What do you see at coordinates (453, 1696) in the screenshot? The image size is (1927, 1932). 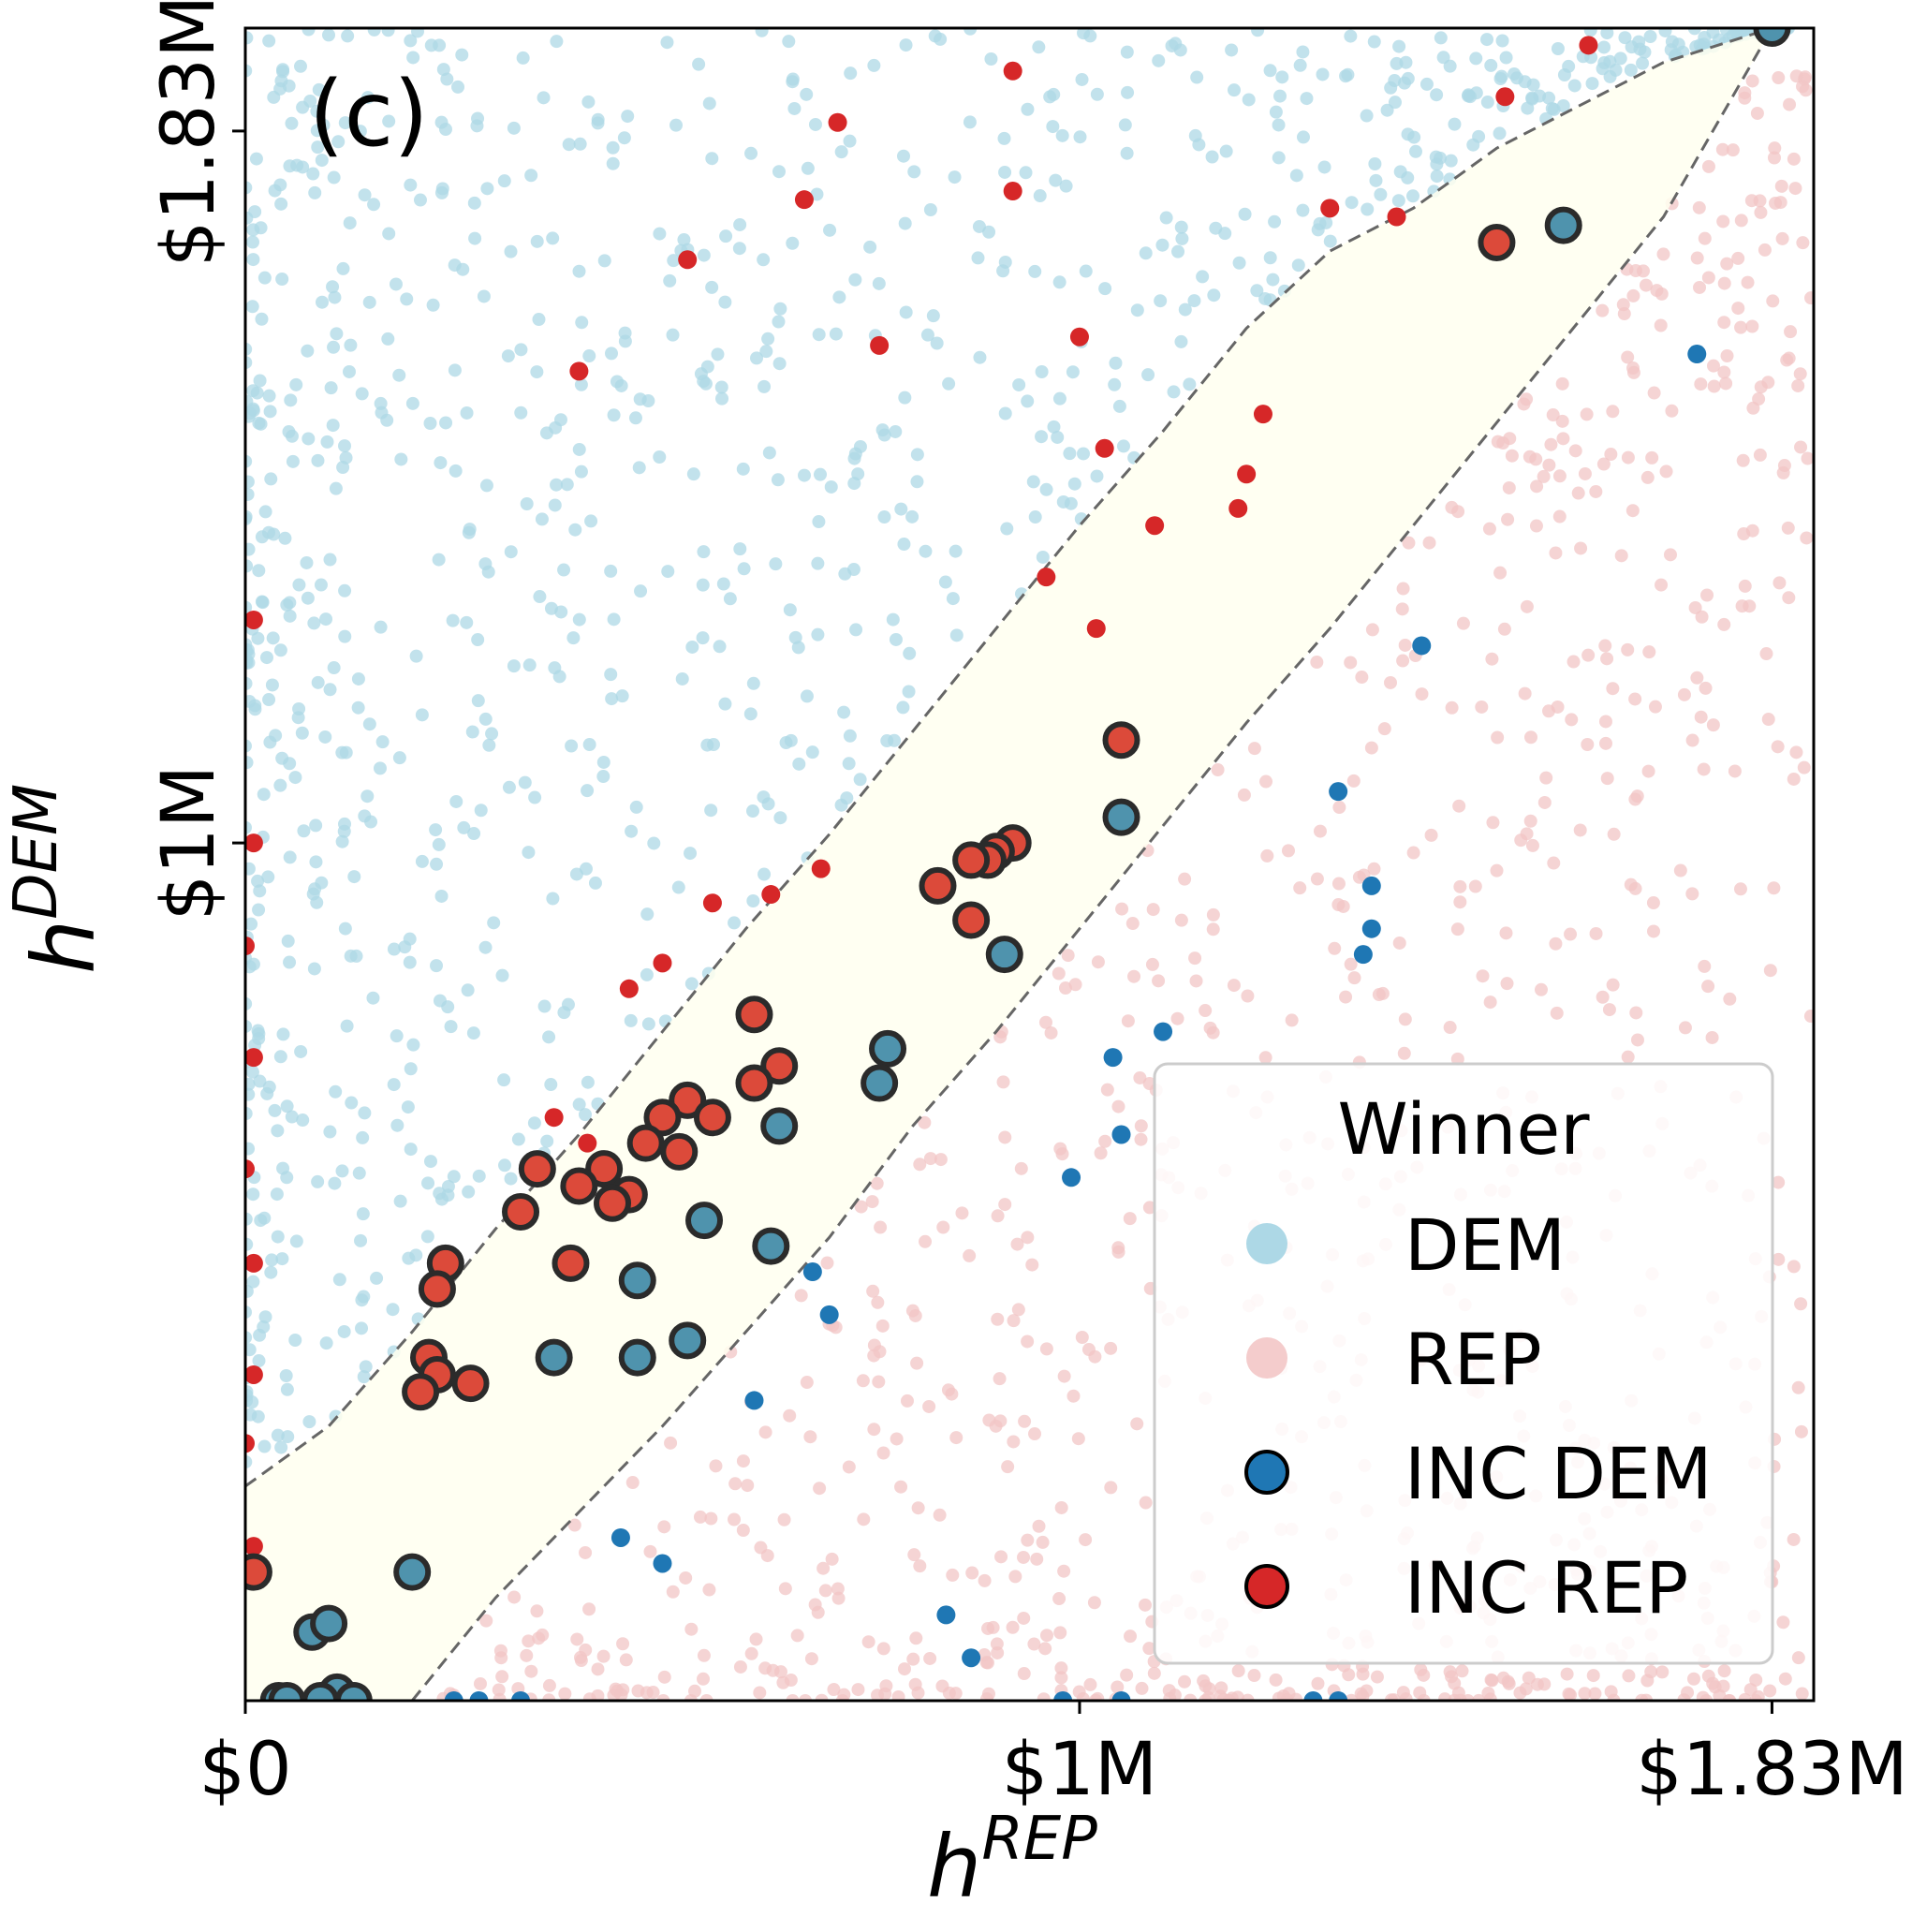 I see `inc-dem-point` at bounding box center [453, 1696].